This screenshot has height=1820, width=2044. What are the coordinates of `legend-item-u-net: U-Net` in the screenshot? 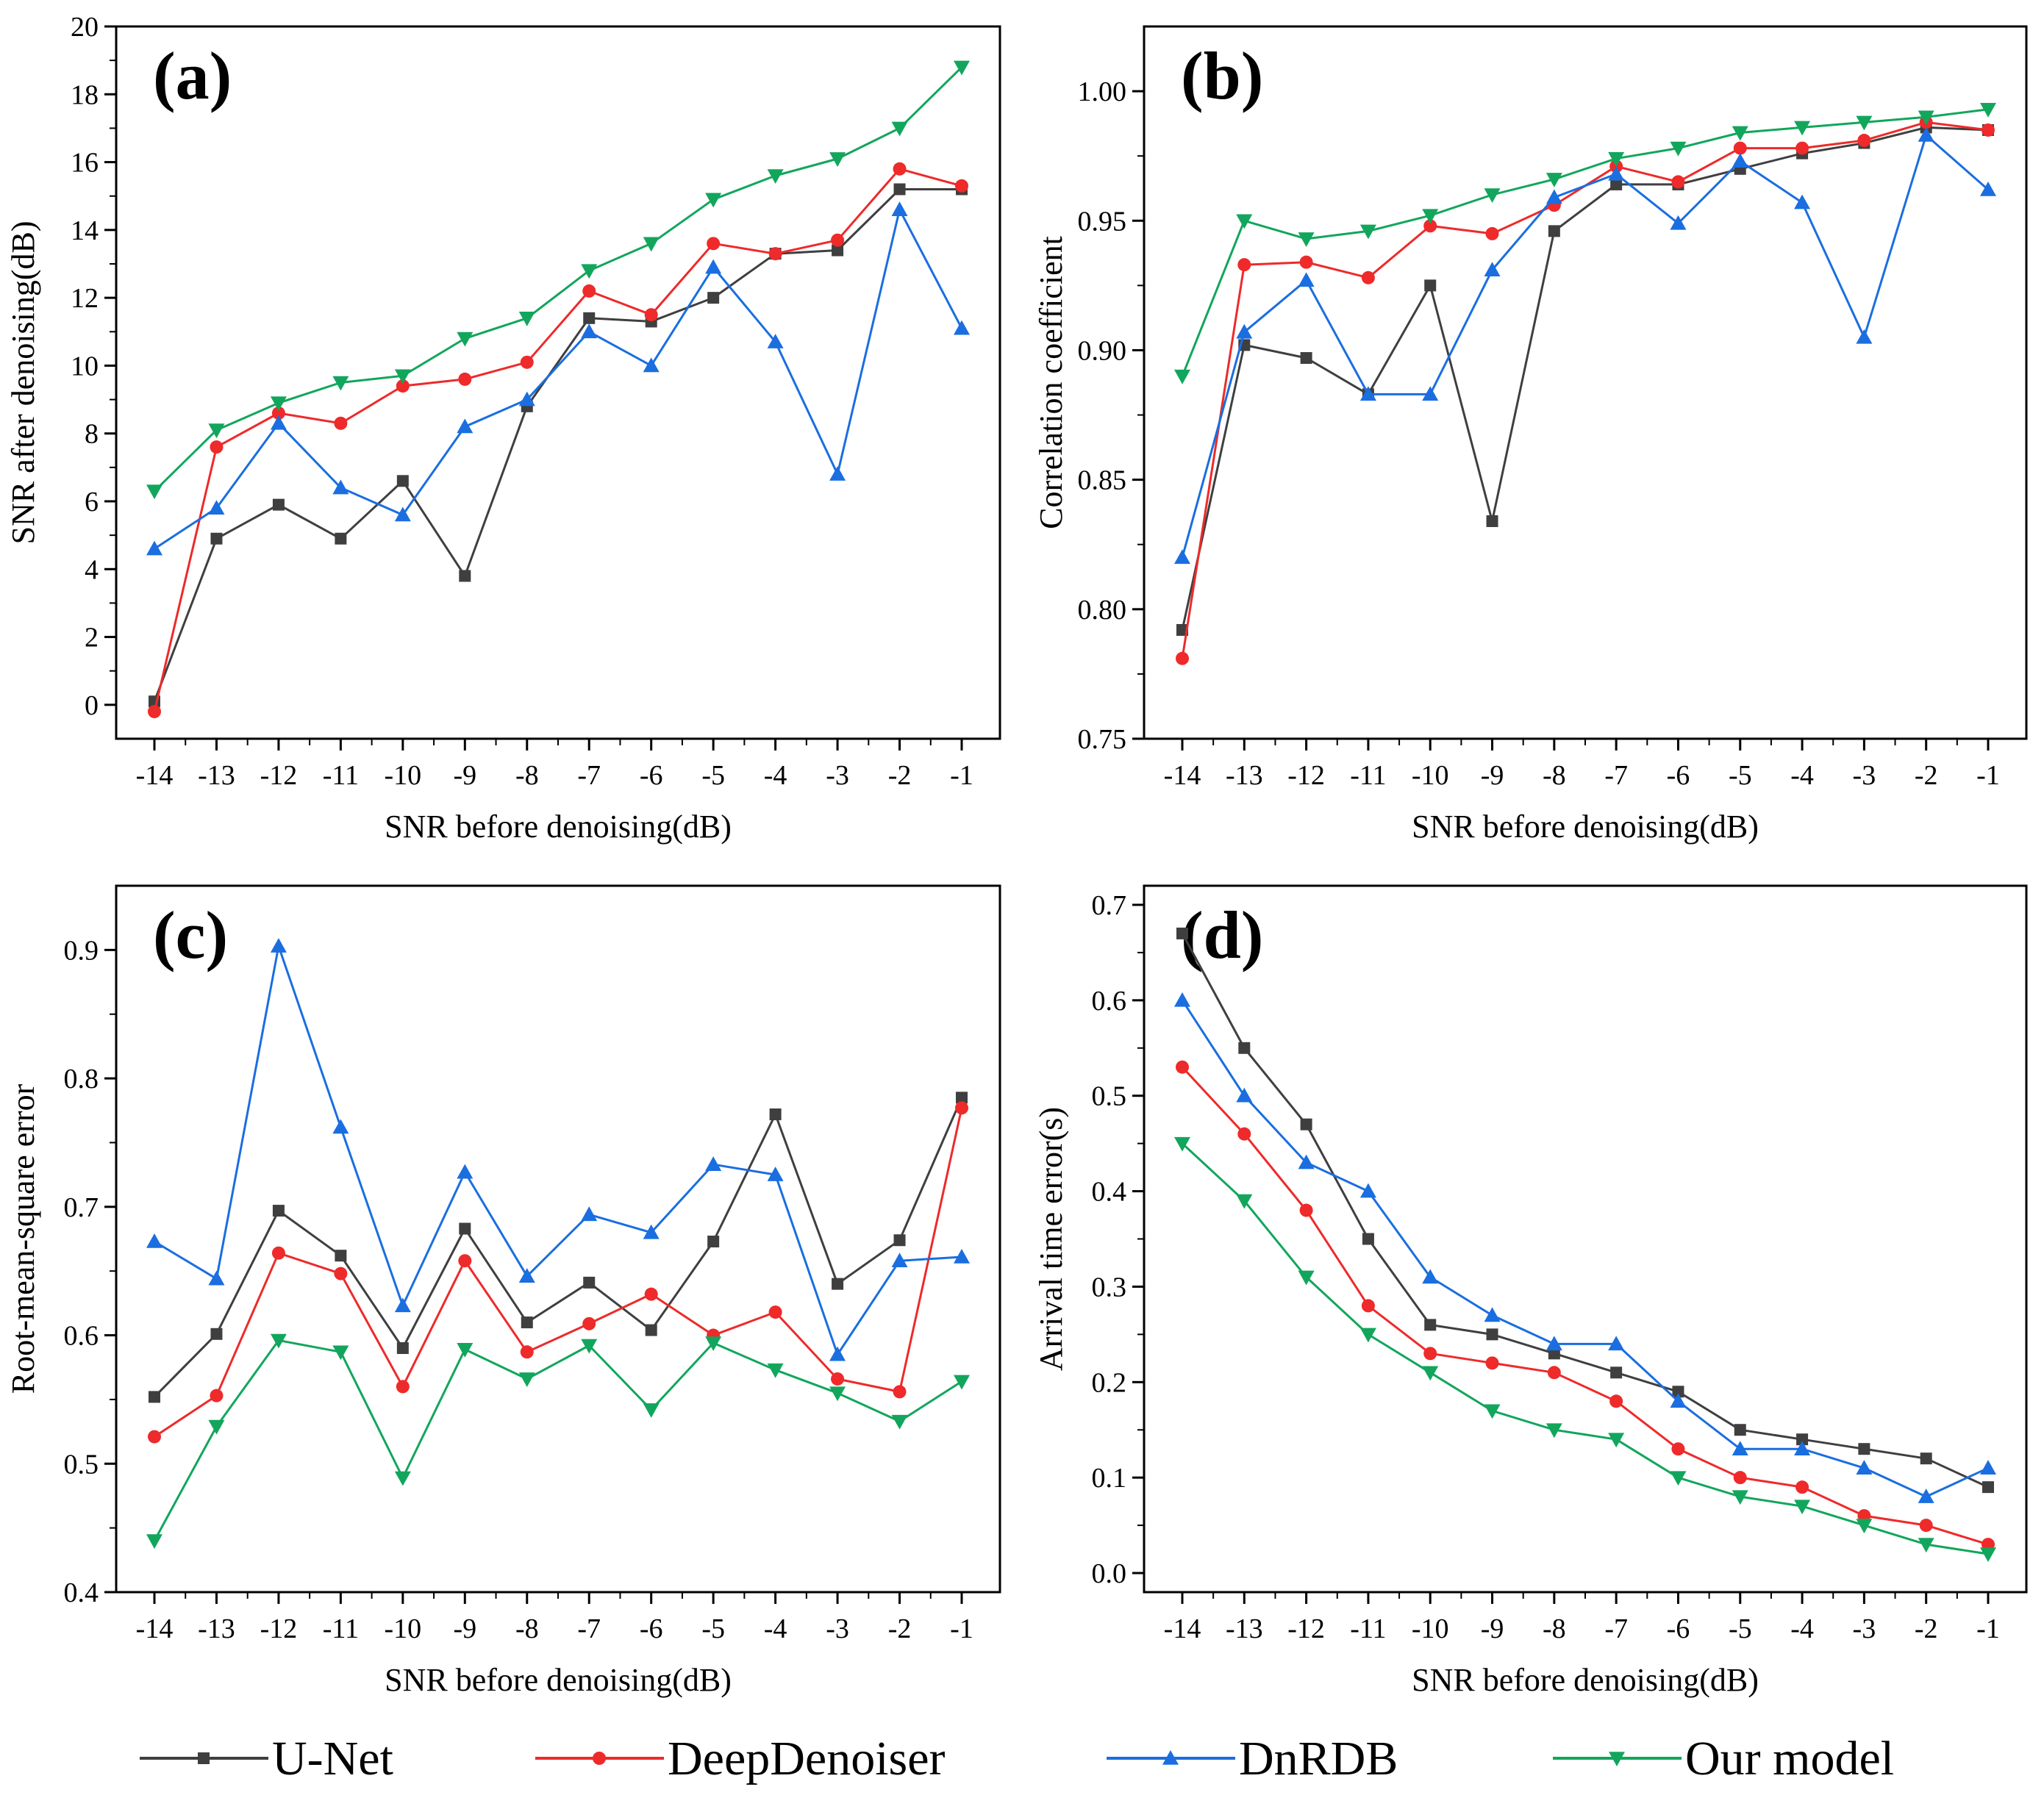 It's located at (266, 1758).